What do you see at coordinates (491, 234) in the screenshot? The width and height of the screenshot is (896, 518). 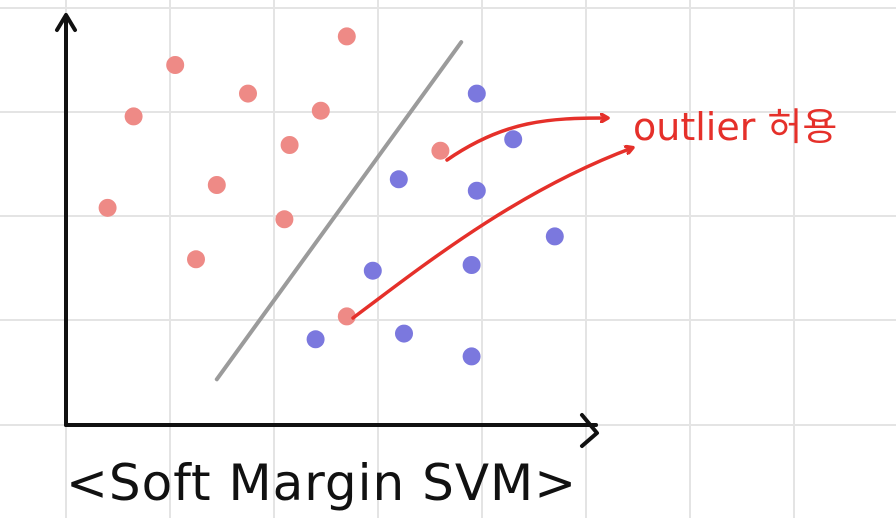 I see `outlier-arrow-lower` at bounding box center [491, 234].